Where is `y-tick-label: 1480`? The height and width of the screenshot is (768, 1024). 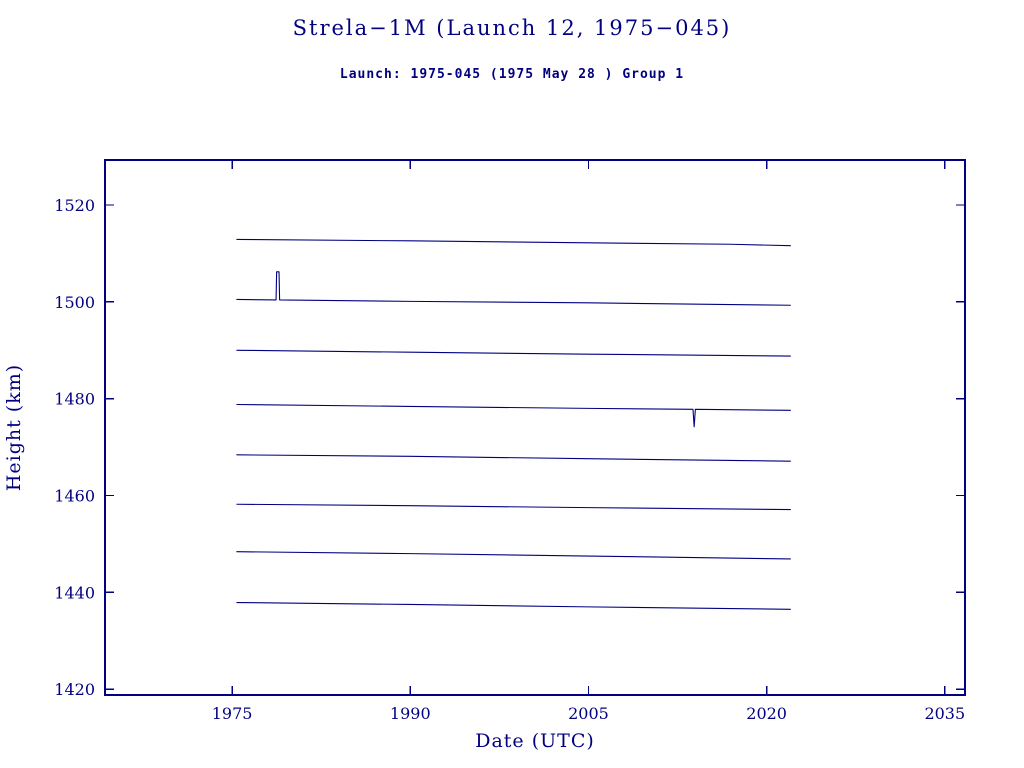
y-tick-label: 1480 is located at coordinates (74, 399).